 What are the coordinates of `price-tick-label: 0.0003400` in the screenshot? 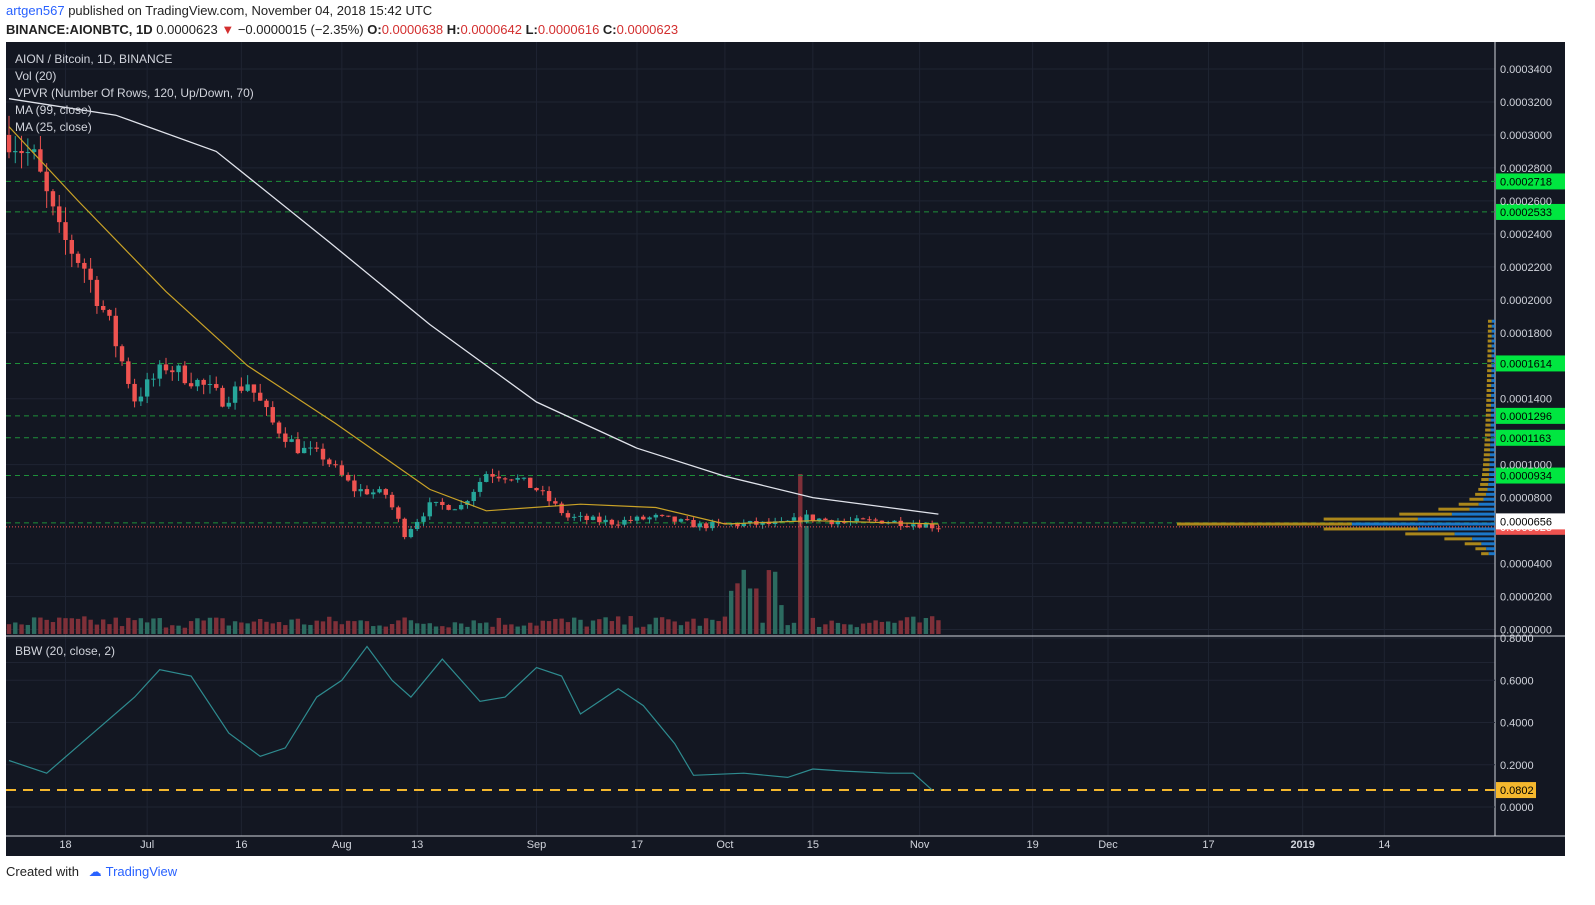 It's located at (1526, 70).